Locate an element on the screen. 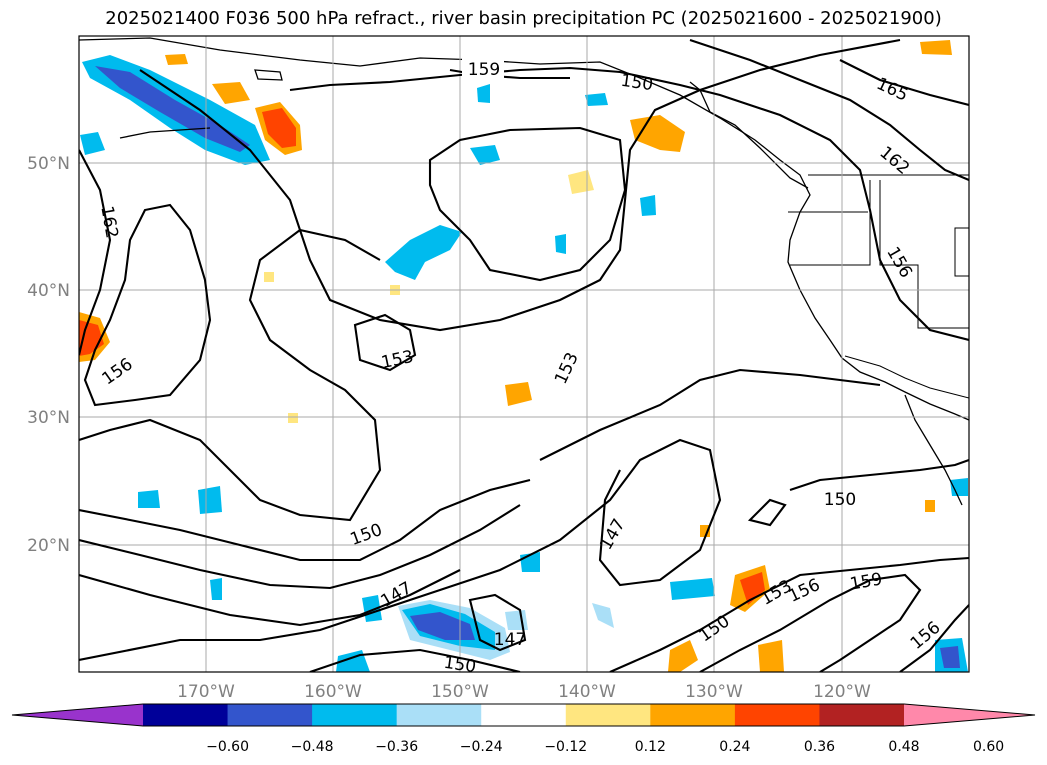  colorbar-outline is located at coordinates (523, 715).